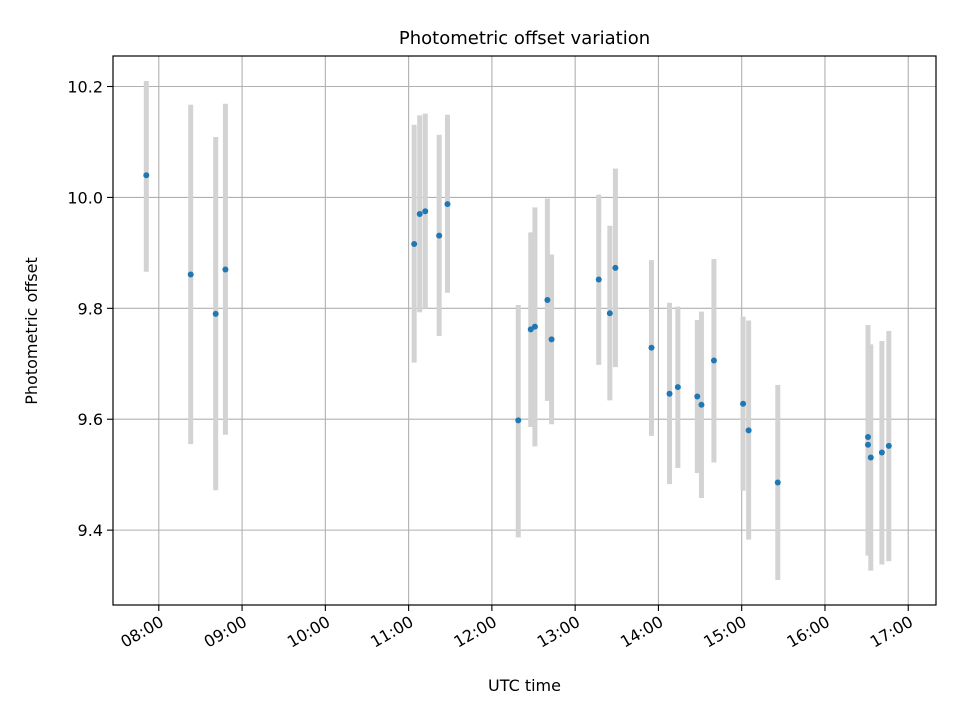 The width and height of the screenshot is (960, 720). What do you see at coordinates (85, 87) in the screenshot?
I see `y-tick-label: 10.2` at bounding box center [85, 87].